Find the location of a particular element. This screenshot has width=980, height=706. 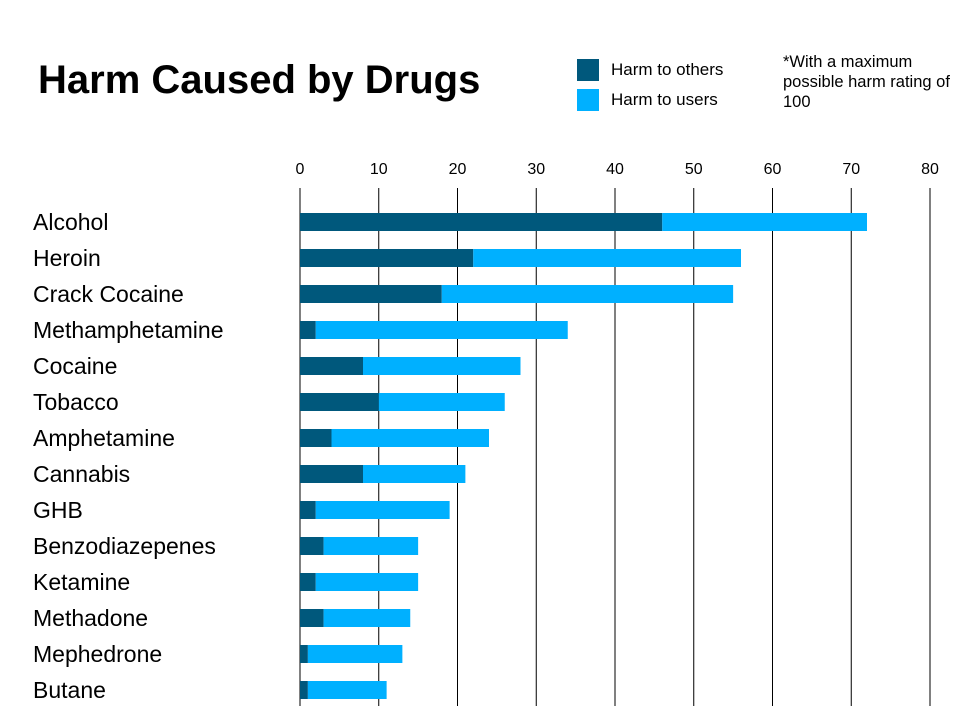

legend-item-harm-to-users: Harm to users is located at coordinates (650, 100).